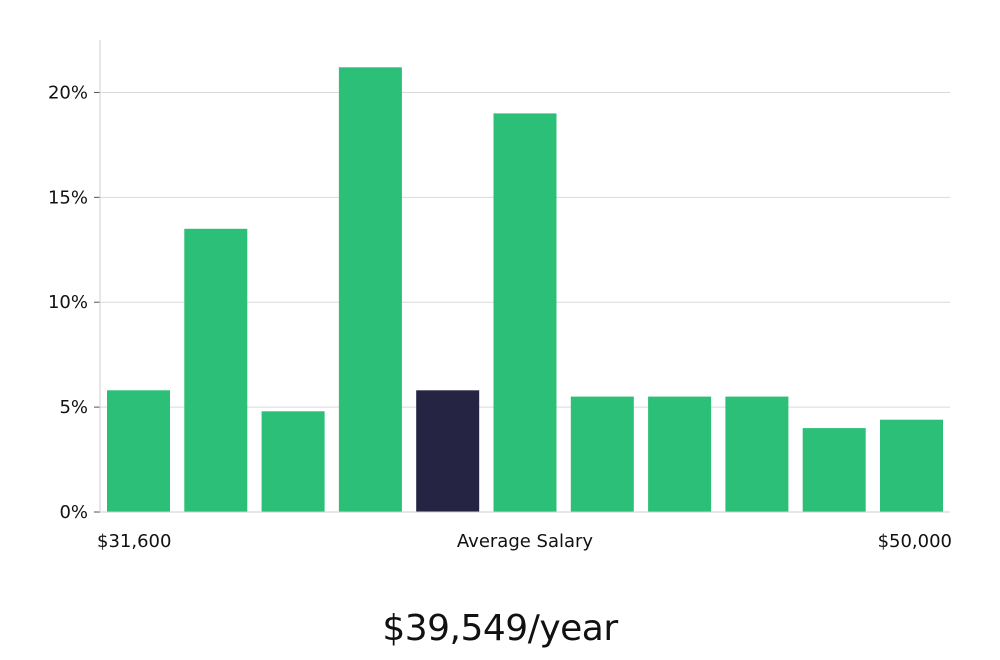  I want to click on y-tick-label-10: 10%, so click(68, 302).